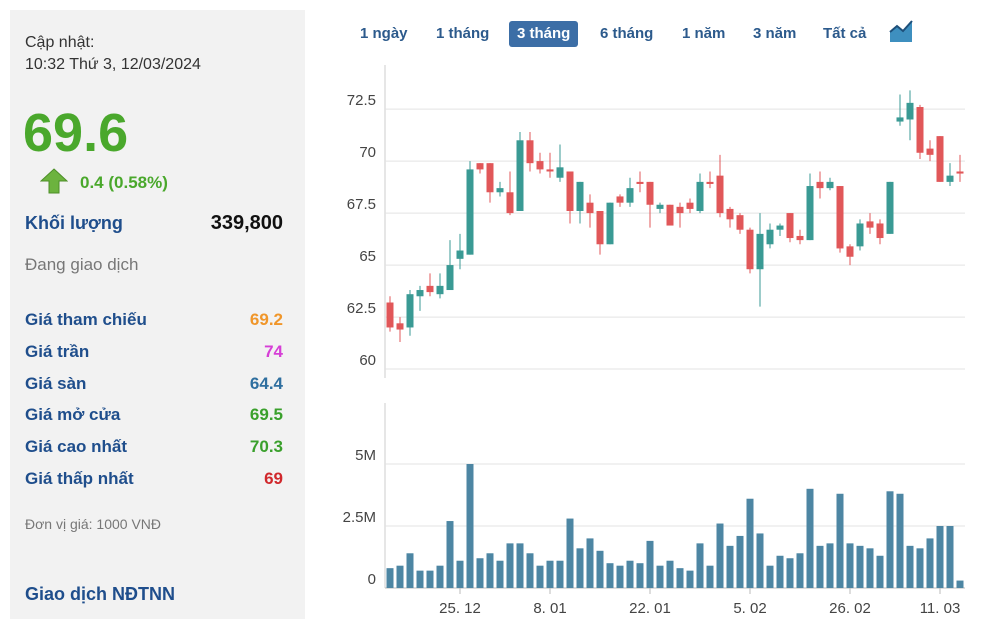 The height and width of the screenshot is (619, 1000). Describe the element at coordinates (367, 256) in the screenshot. I see `y-tick-label: 65` at that location.